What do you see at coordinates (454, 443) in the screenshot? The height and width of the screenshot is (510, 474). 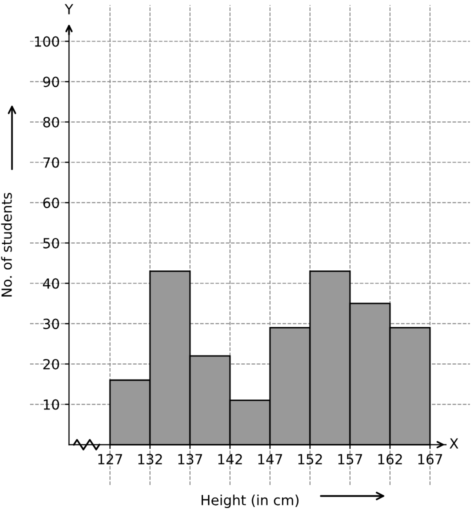 I see `annotation: X` at bounding box center [454, 443].